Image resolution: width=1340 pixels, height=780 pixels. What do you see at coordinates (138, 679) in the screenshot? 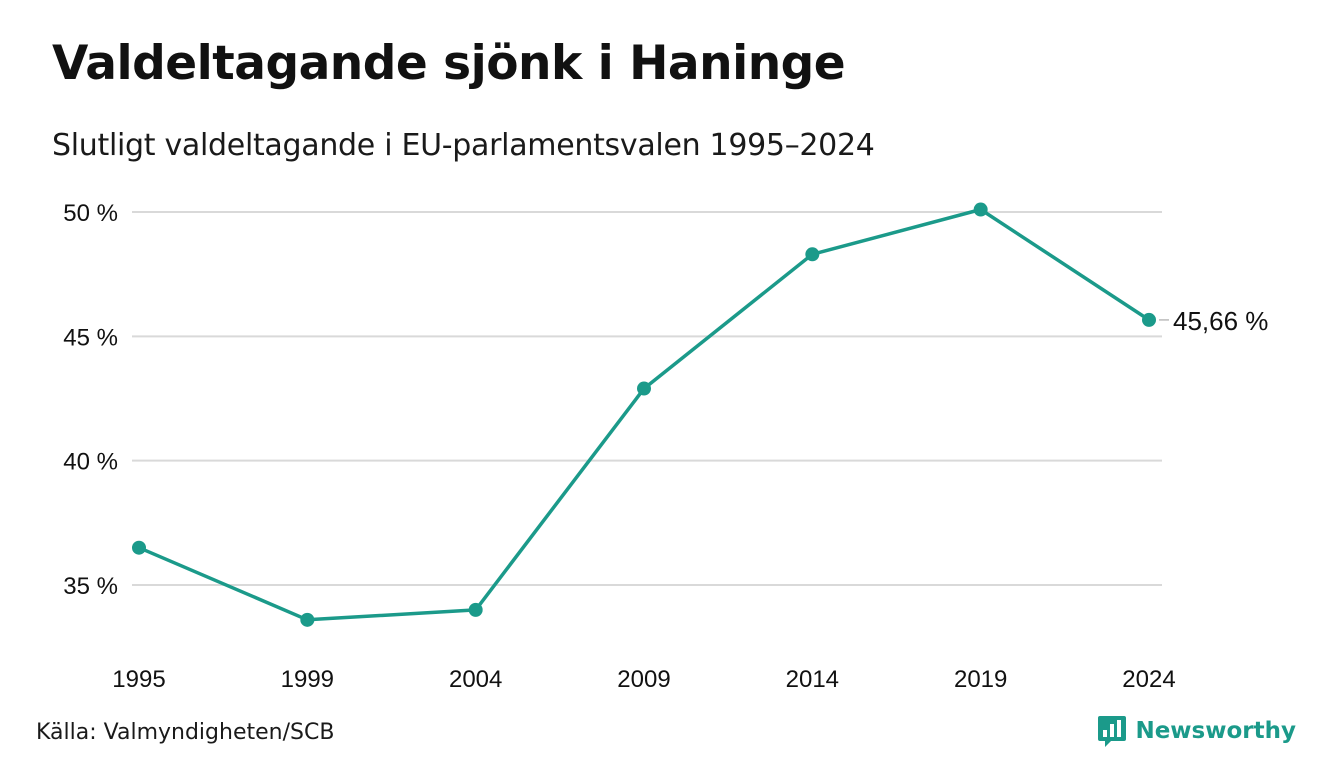
I see `x-tick-label: 1995` at bounding box center [138, 679].